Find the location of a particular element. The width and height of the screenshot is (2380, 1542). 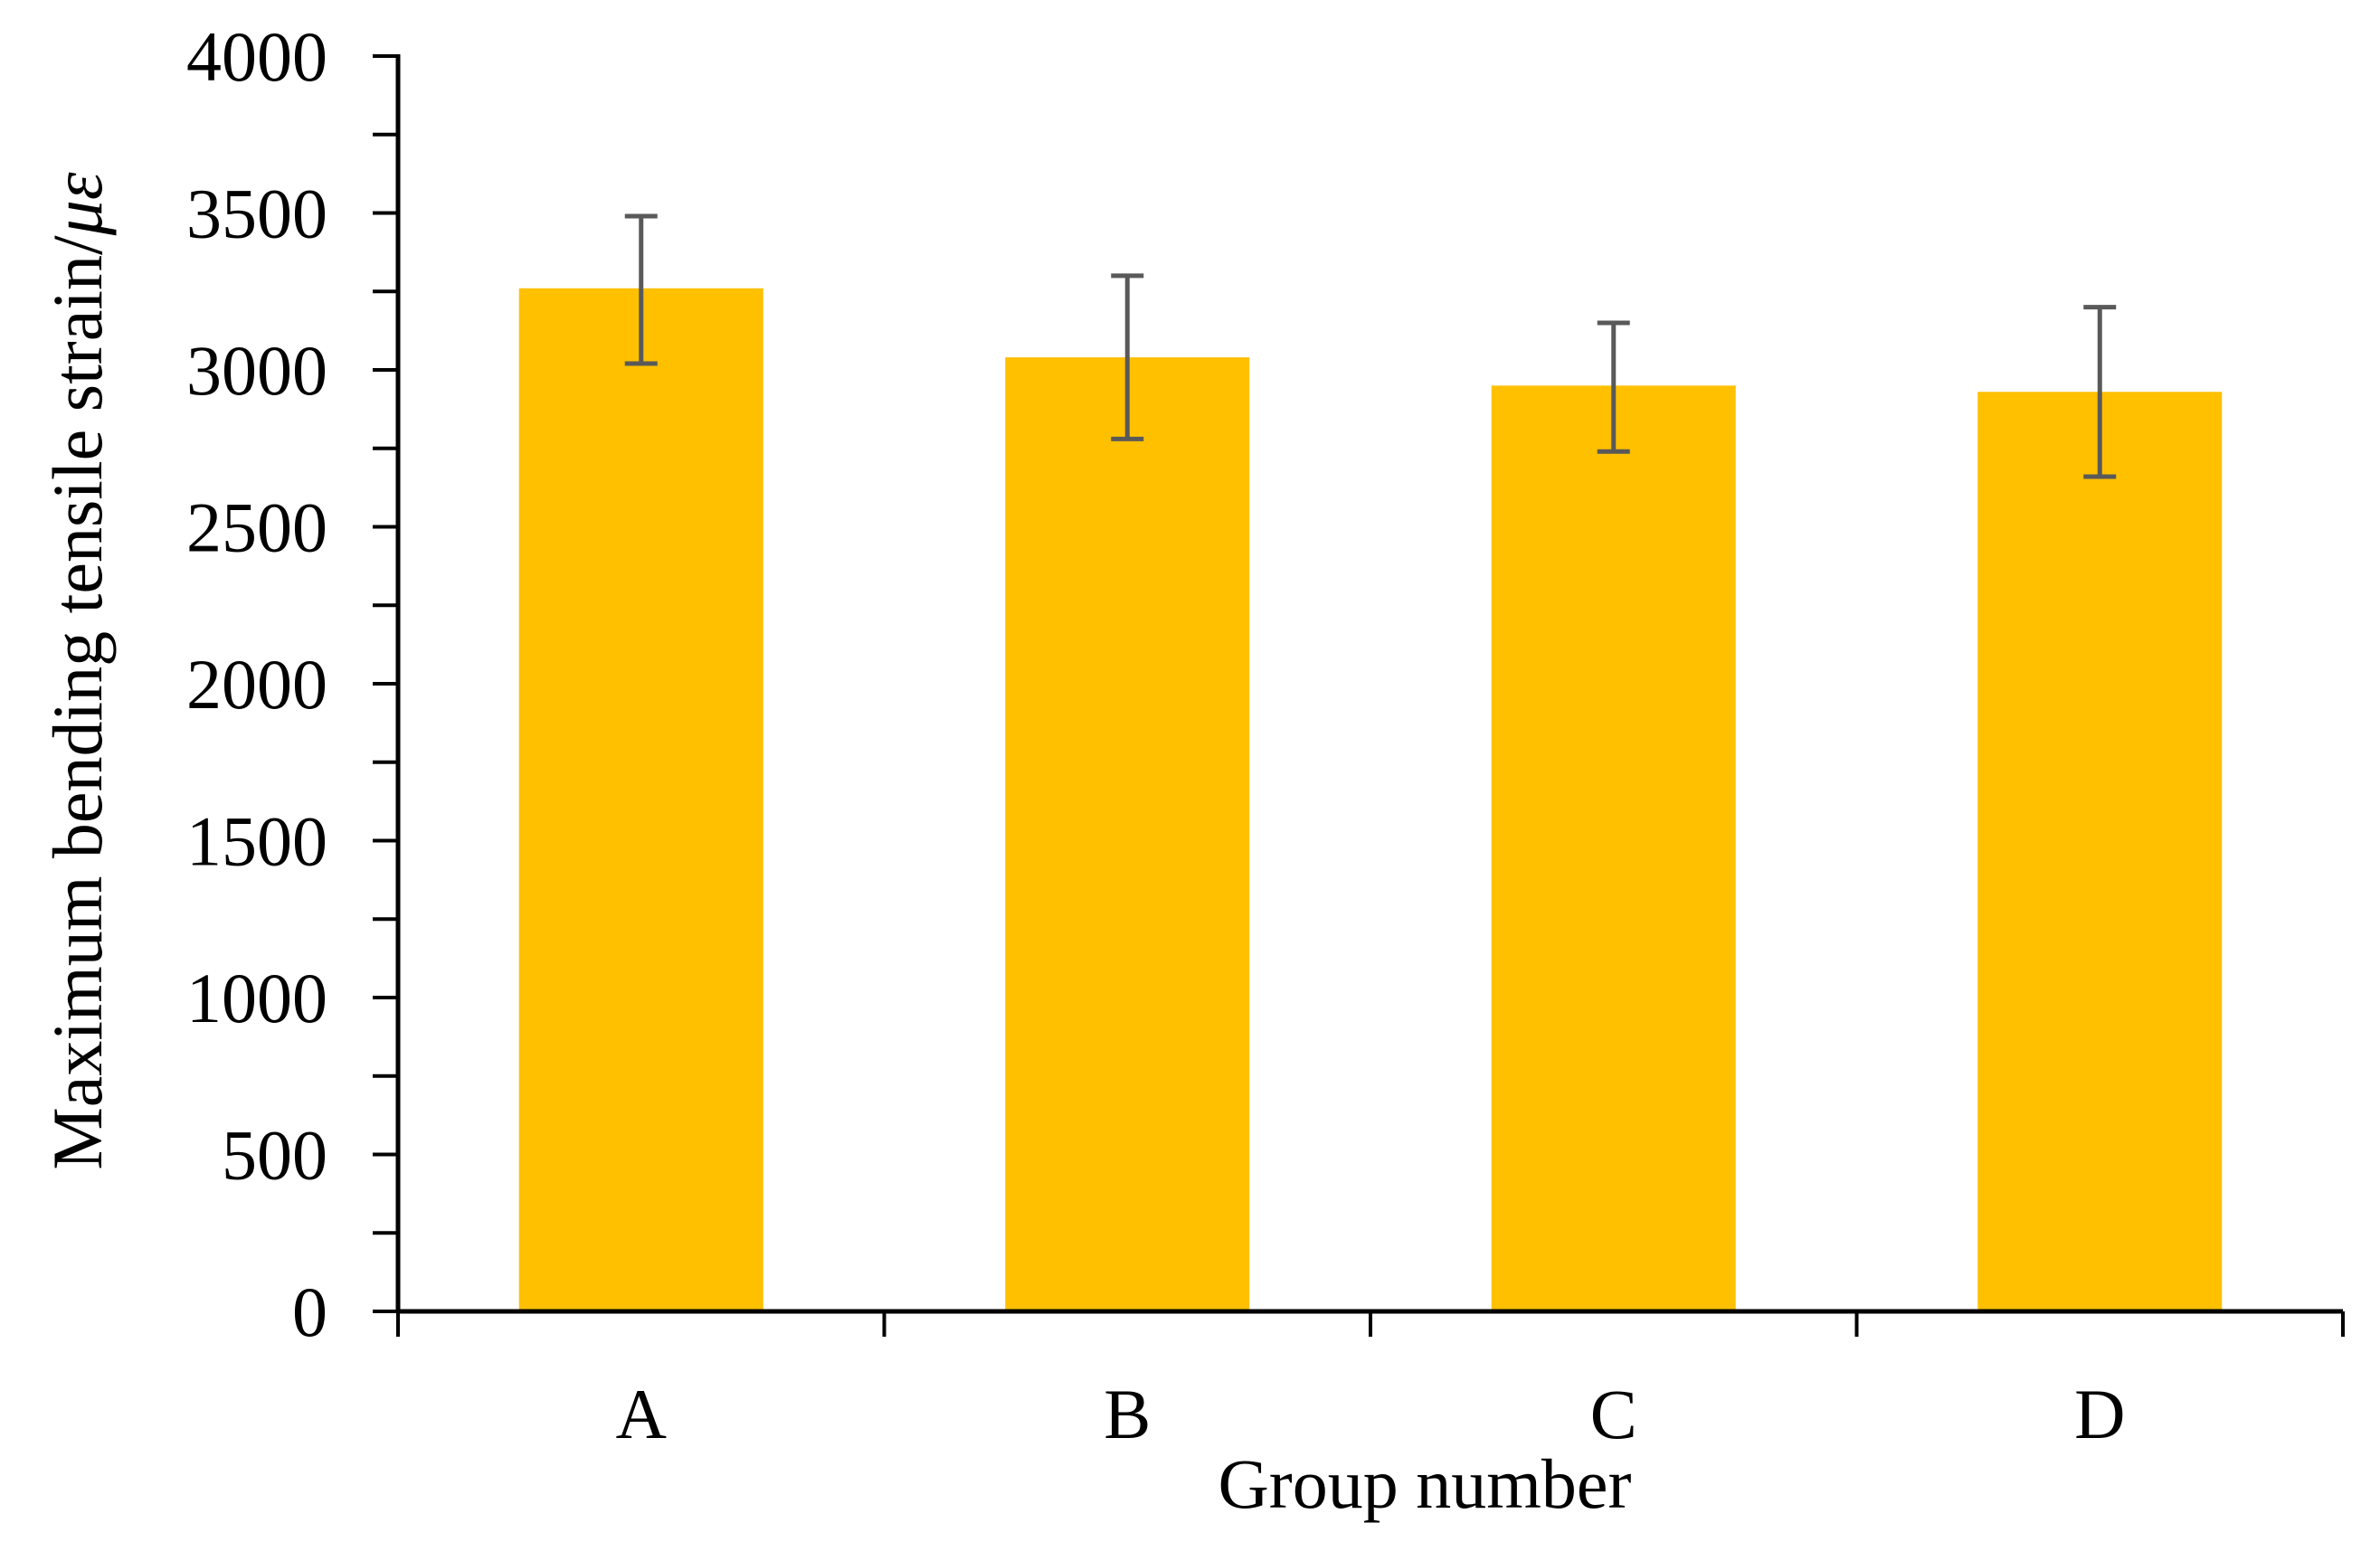

y-axis-title-unit: με is located at coordinates (77, 204).